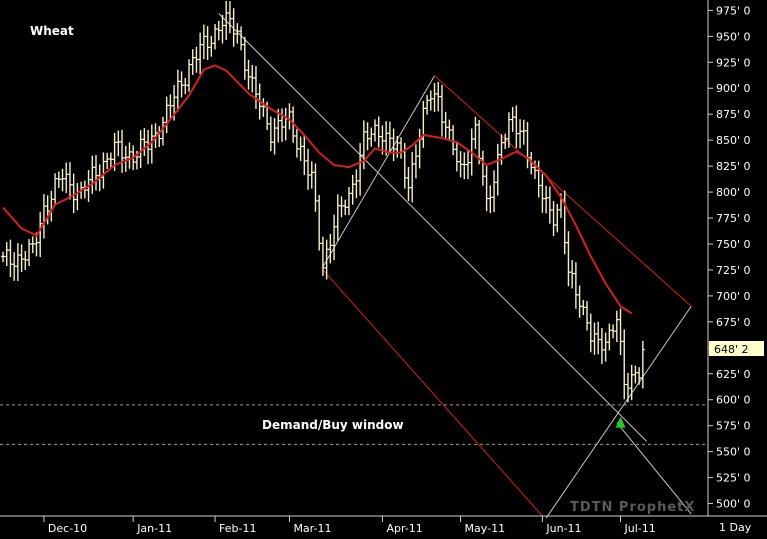  Describe the element at coordinates (733, 10) in the screenshot. I see `y-tick-label: 975' 0` at that location.